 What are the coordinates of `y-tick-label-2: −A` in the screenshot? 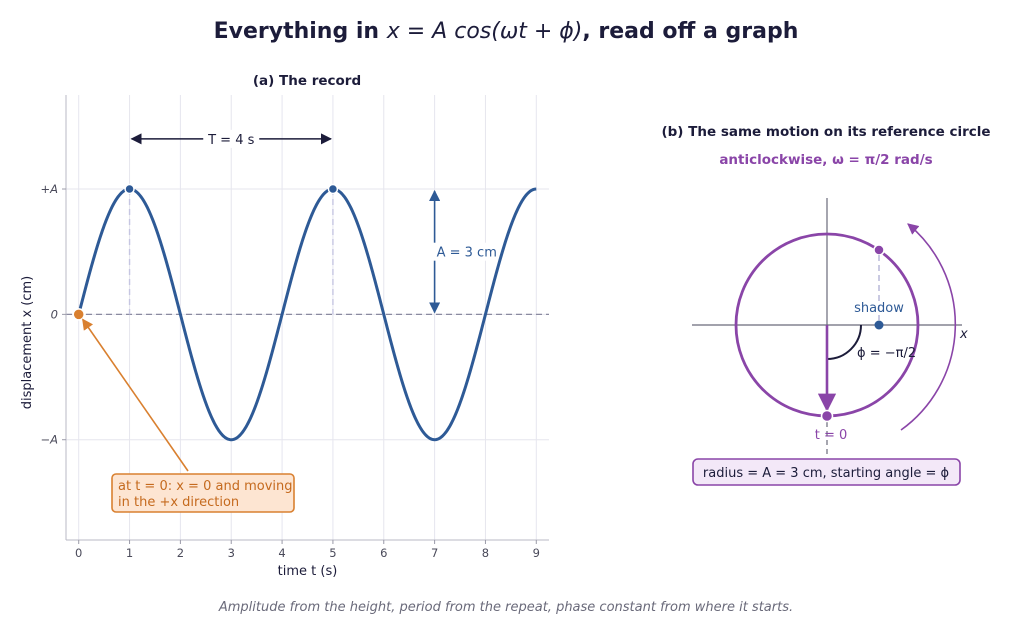 It's located at (49, 440).